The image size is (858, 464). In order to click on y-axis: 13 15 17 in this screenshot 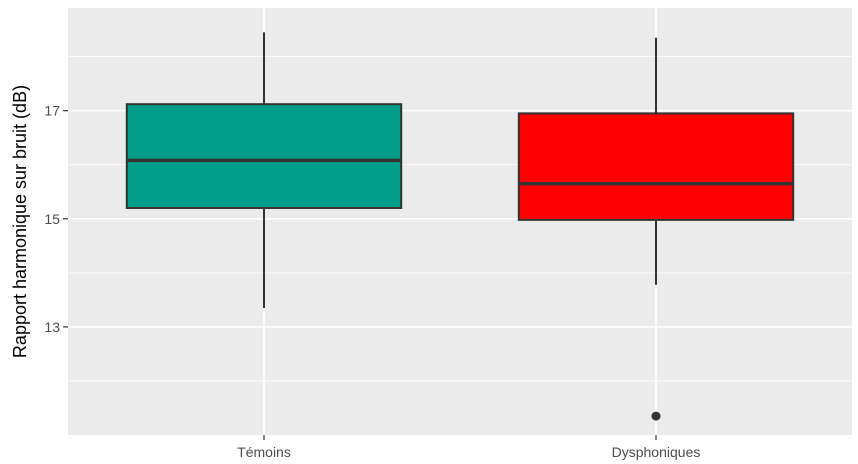, I will do `click(56, 219)`.